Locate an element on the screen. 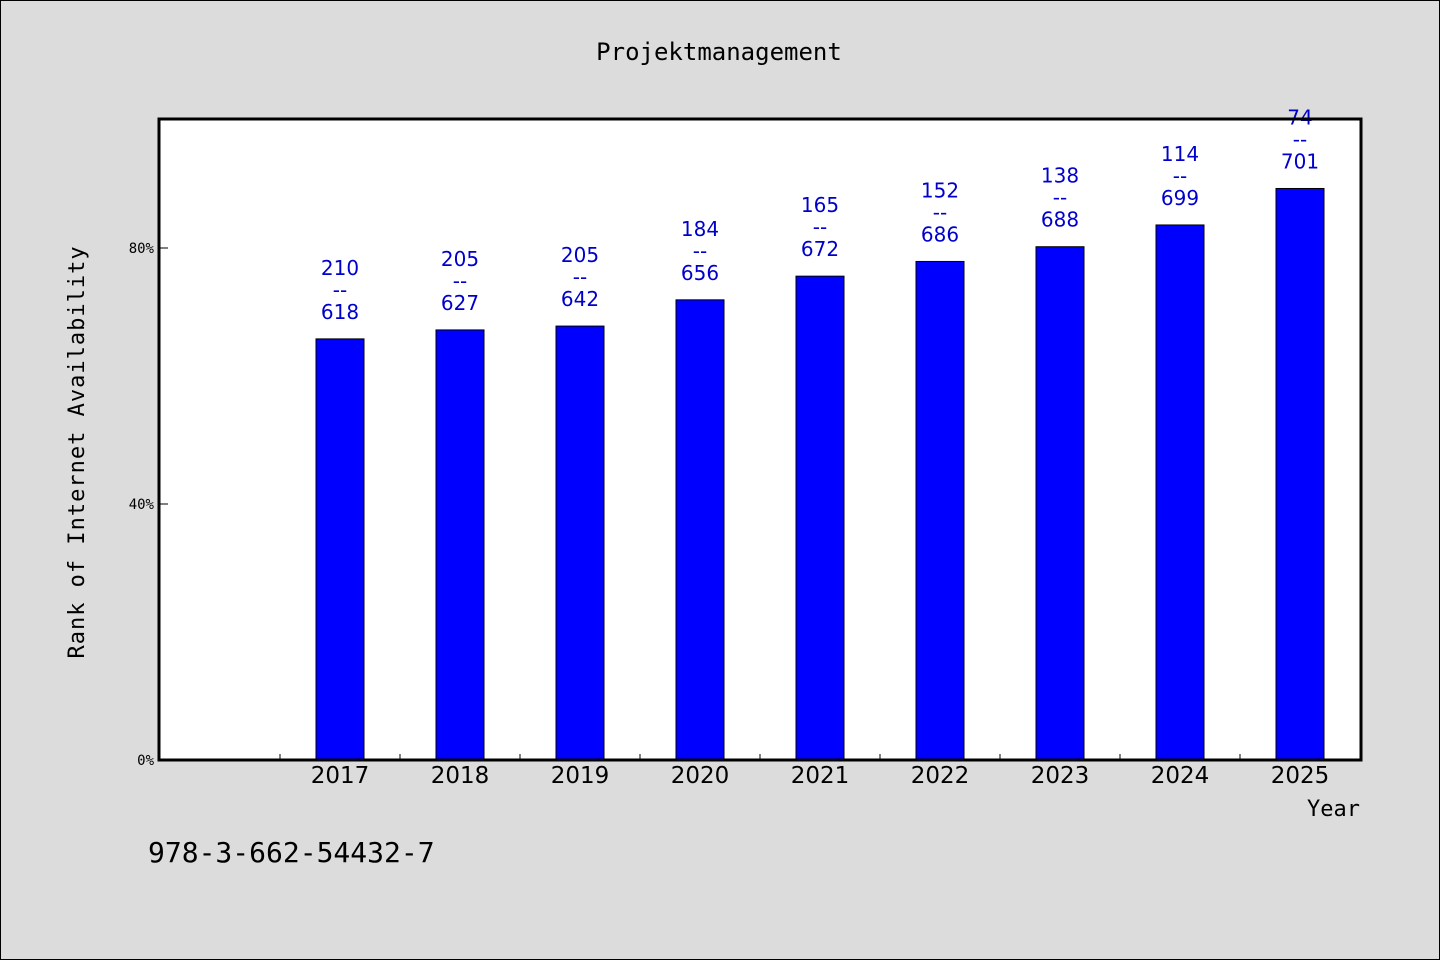 This screenshot has width=1440, height=960. x-tick-label: 2018 is located at coordinates (460, 776).